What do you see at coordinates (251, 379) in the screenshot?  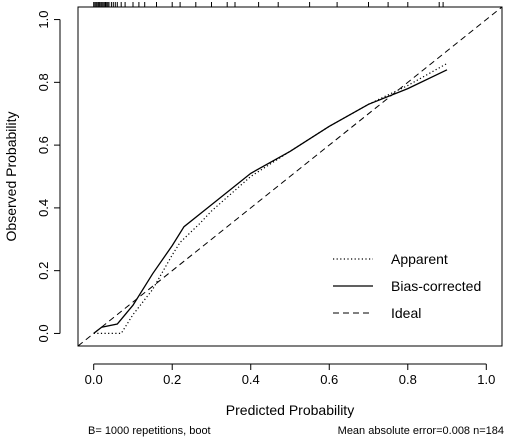 I see `x-tick-label: 0.4` at bounding box center [251, 379].